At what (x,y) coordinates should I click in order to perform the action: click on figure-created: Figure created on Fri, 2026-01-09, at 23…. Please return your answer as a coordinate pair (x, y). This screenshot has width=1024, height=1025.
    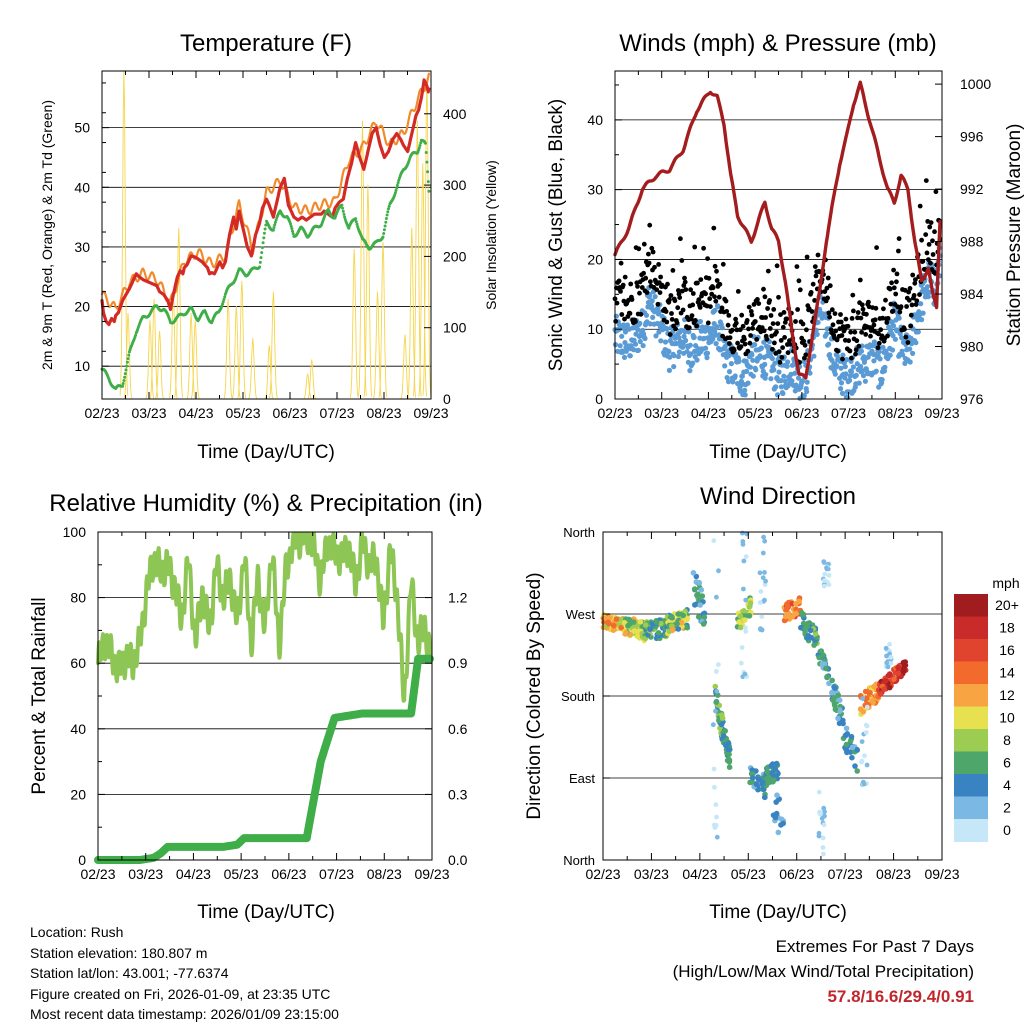
    Looking at the image, I should click on (180, 993).